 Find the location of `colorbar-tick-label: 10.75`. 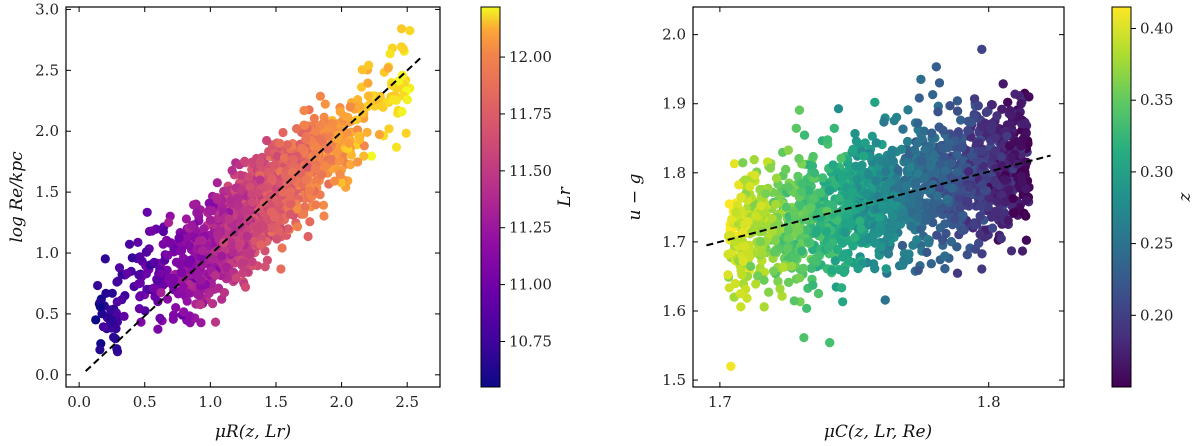

colorbar-tick-label: 10.75 is located at coordinates (530, 341).